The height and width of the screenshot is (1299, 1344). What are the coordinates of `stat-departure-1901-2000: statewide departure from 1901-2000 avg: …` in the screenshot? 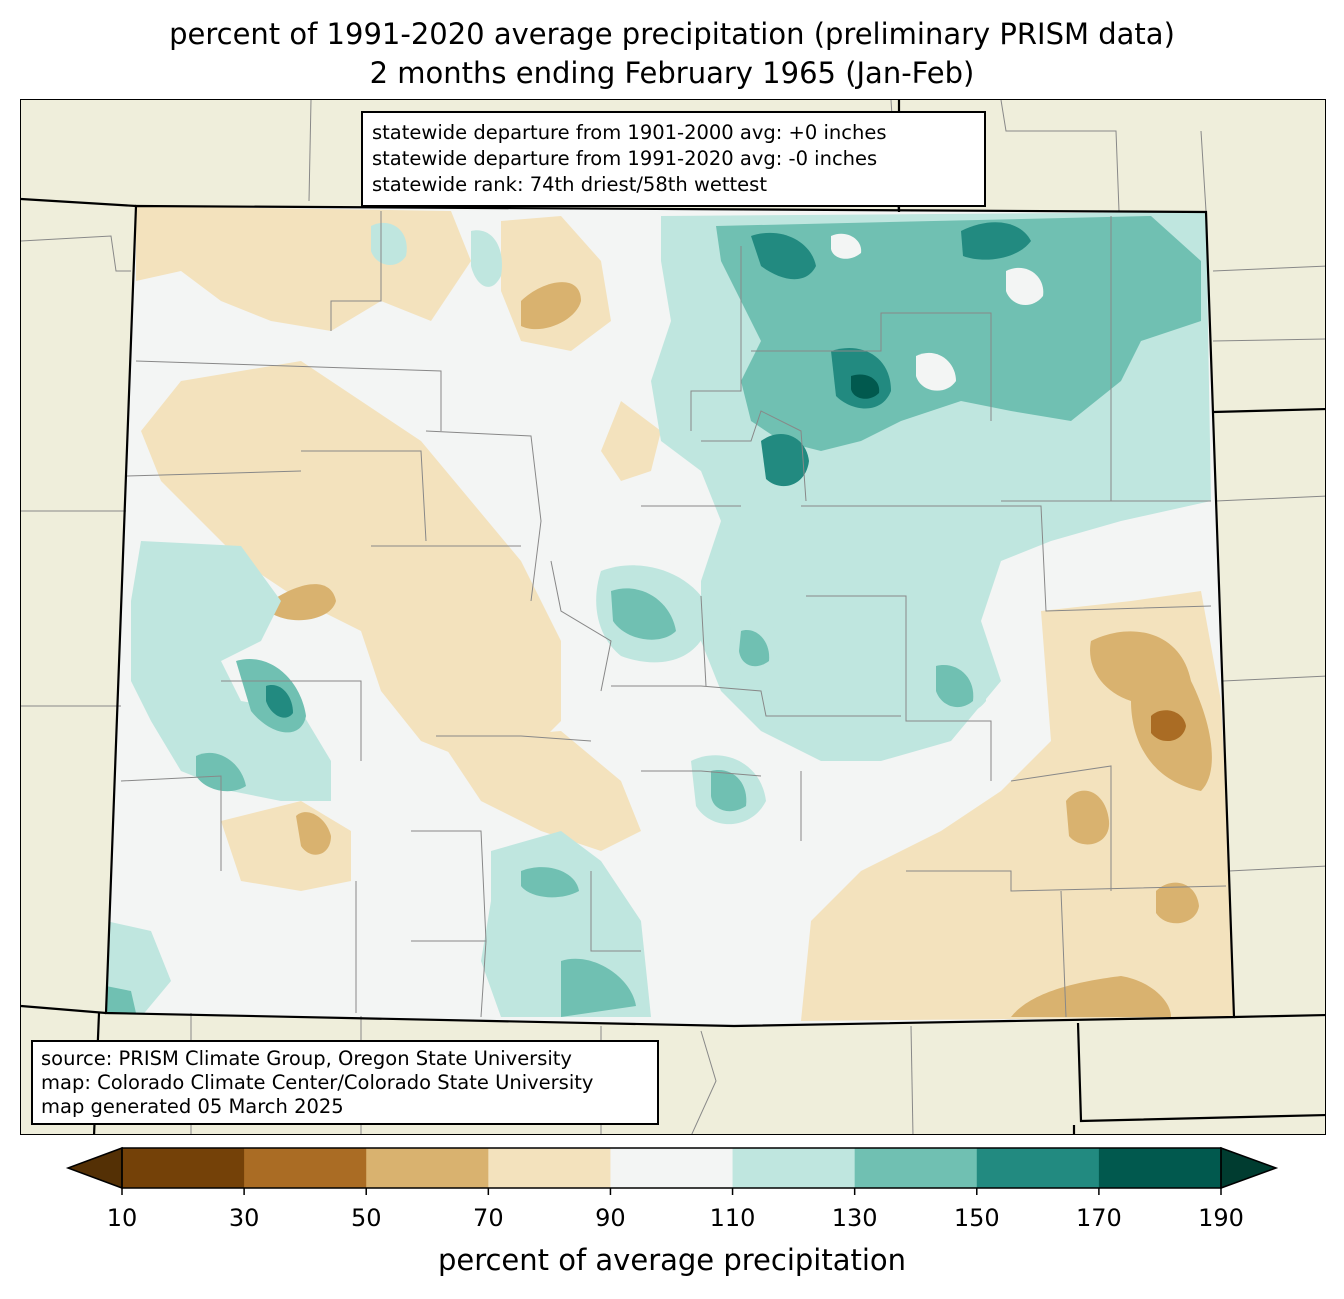 It's located at (629, 132).